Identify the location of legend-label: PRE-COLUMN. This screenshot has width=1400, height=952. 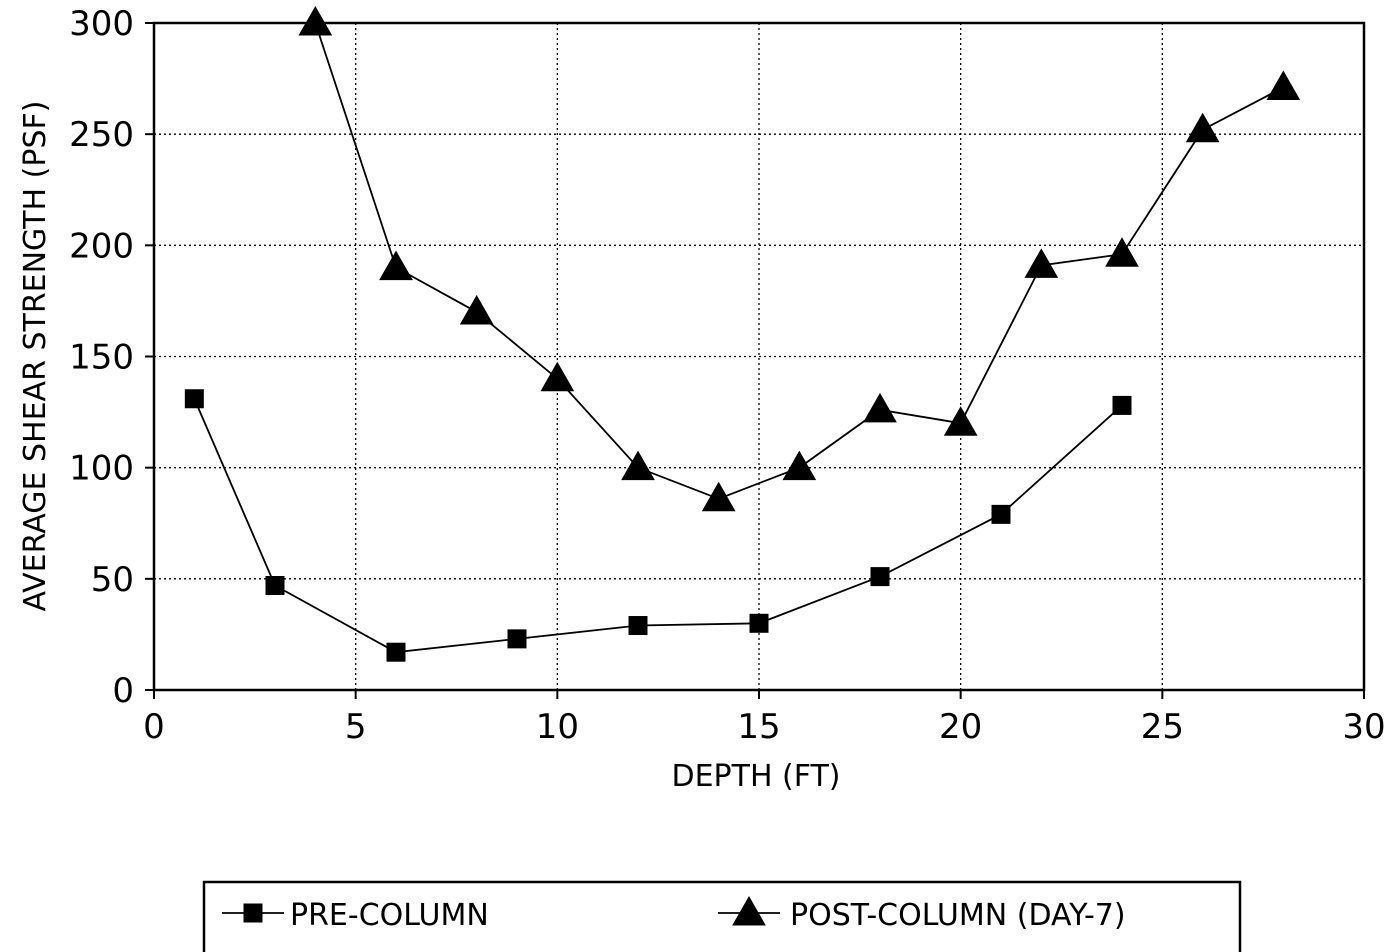
(389, 915).